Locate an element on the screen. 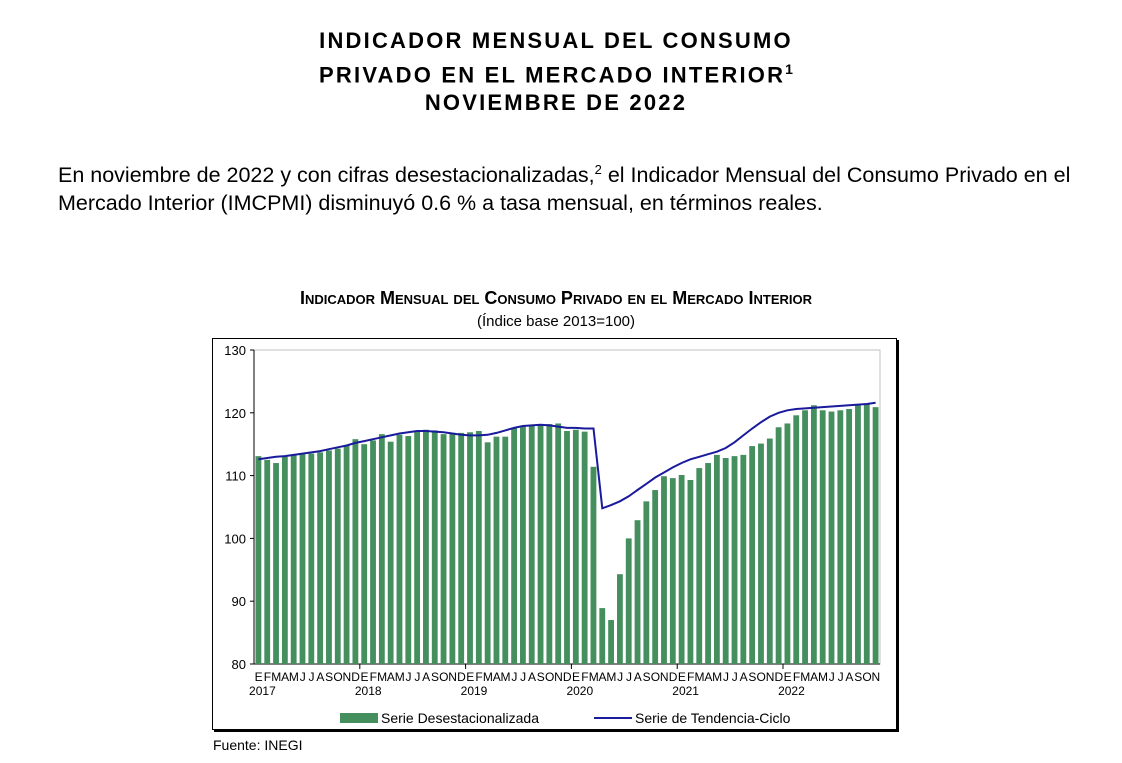  chart-subtitle: (Índice base 2013=100) is located at coordinates (556, 321).